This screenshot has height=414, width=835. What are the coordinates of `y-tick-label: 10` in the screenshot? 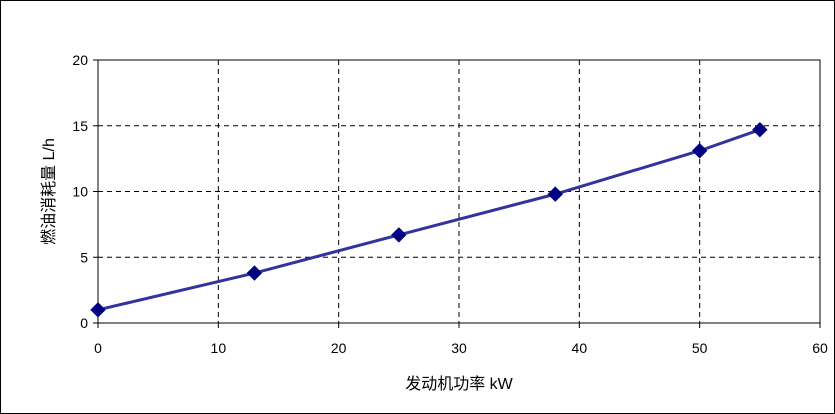 It's located at (80, 192).